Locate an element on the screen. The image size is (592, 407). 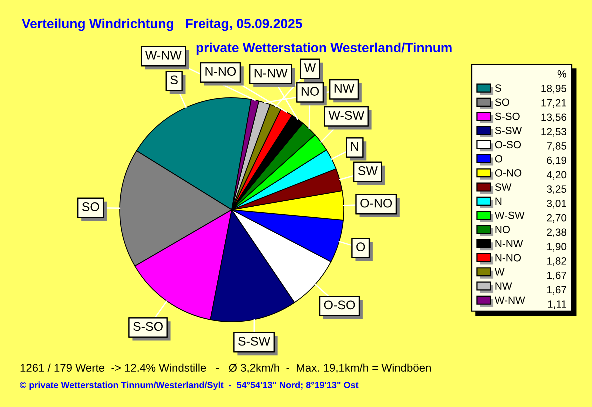
data-label: 2,70 is located at coordinates (557, 218).